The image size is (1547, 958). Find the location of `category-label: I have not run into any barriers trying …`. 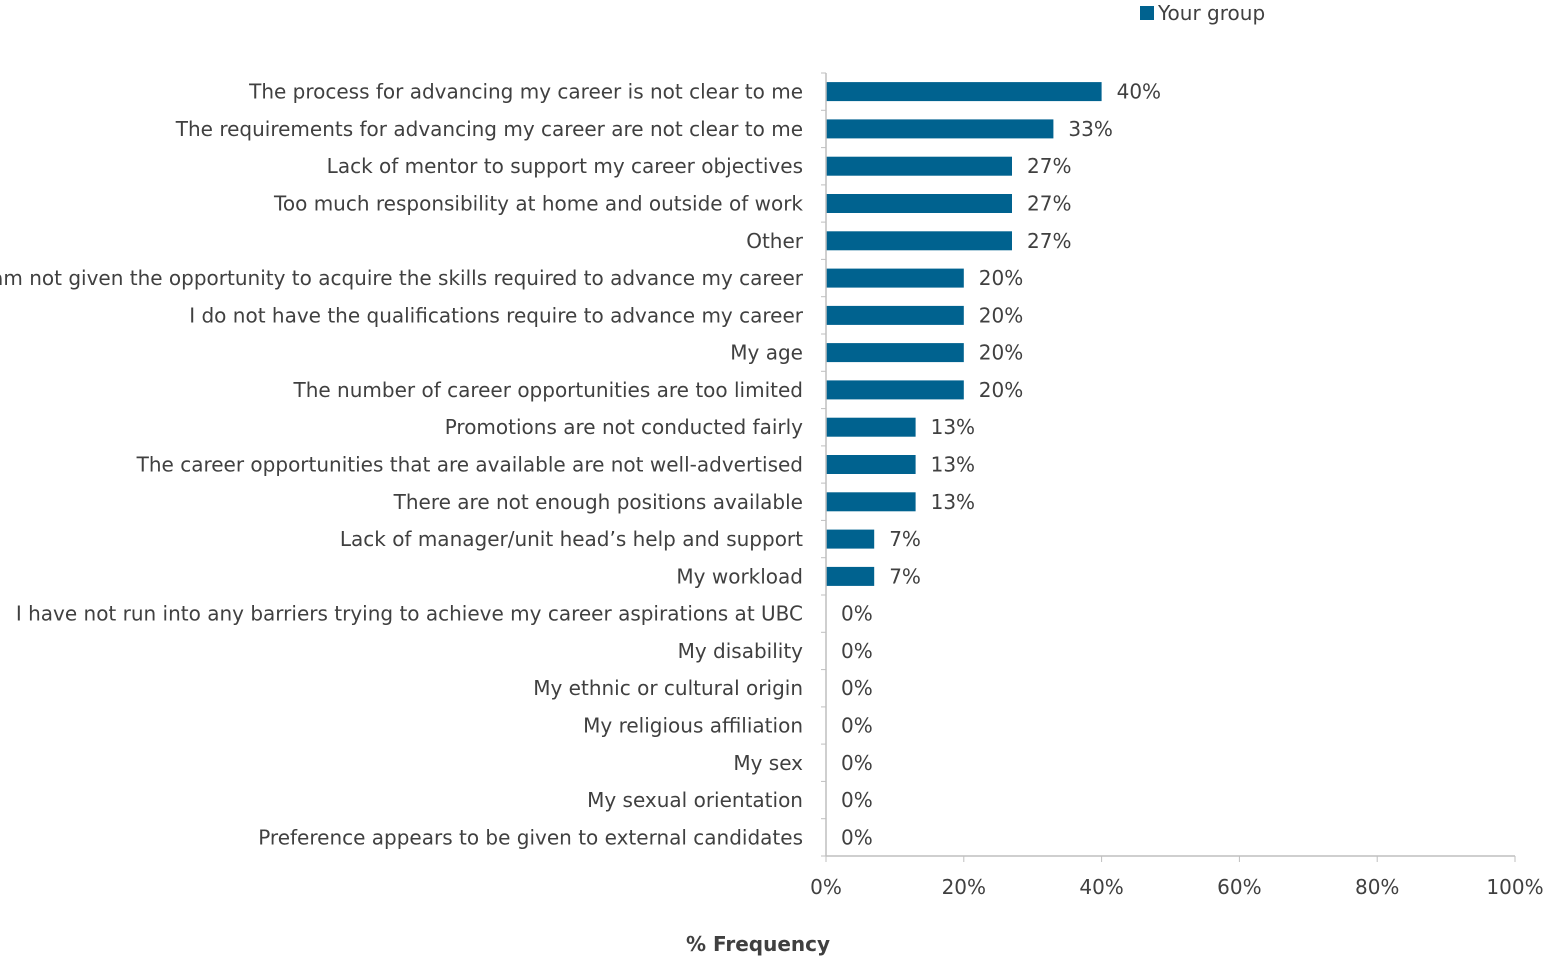

category-label: I have not run into any barriers trying … is located at coordinates (409, 614).